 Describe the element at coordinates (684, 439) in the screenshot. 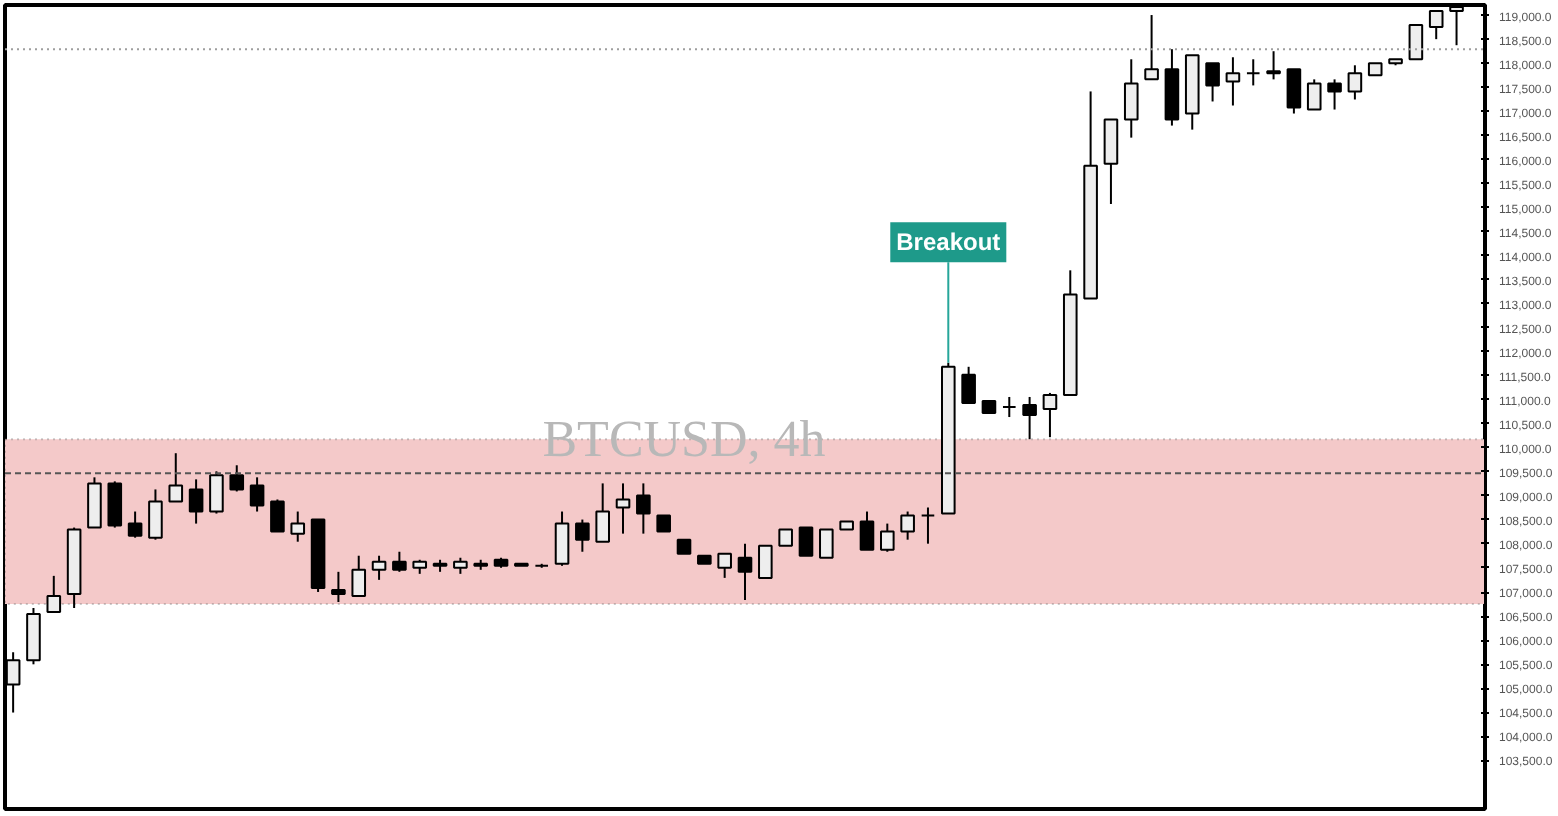

I see `text: BTCUSD, 4h` at that location.